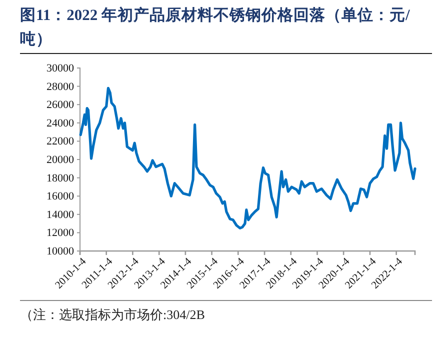 This screenshot has width=448, height=342. What do you see at coordinates (60, 105) in the screenshot?
I see `y-tick-label: 26000` at bounding box center [60, 105].